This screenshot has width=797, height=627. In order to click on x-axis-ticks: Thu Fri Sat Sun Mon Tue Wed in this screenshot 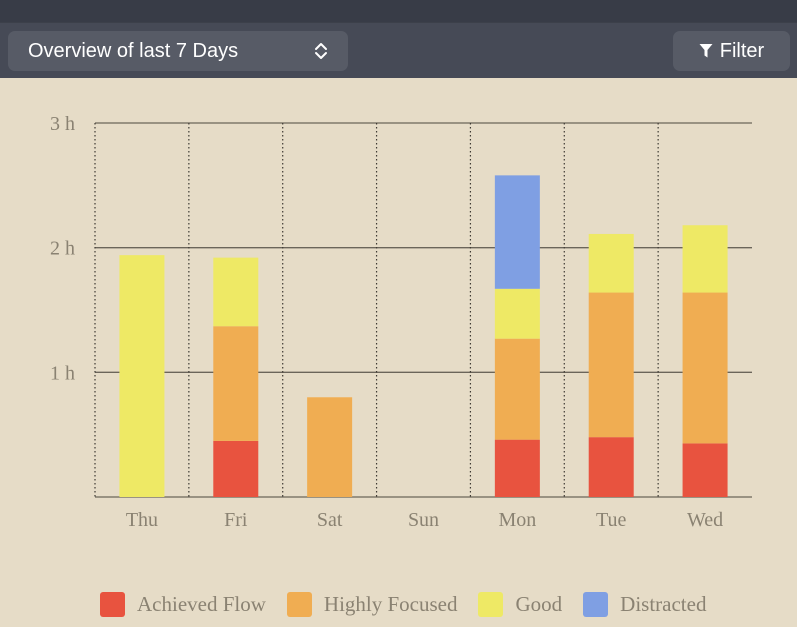, I will do `click(424, 520)`.